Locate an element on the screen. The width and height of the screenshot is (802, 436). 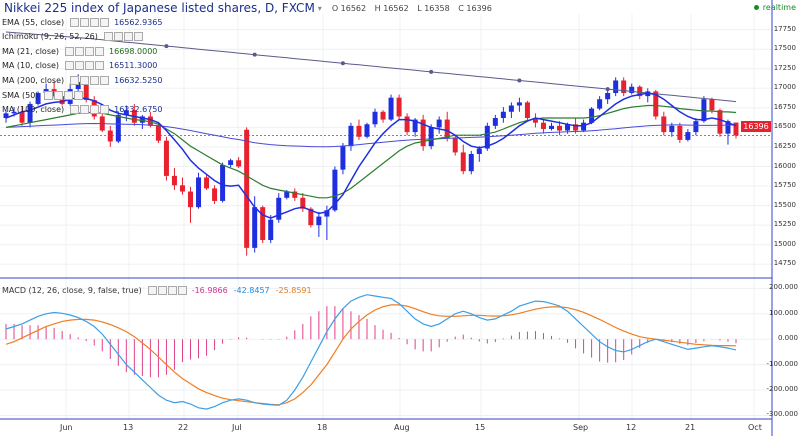
legend-row: MA (200, close) 16632.5250 is located at coordinates (82, 80).